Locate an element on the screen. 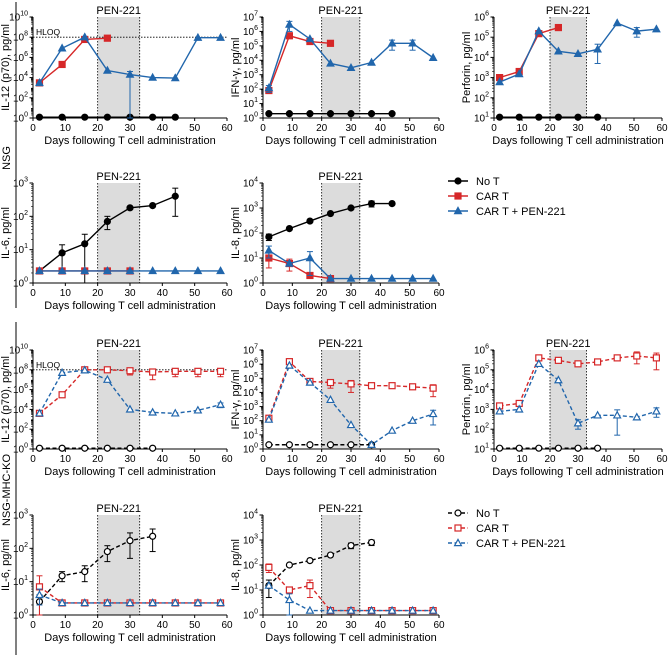 This screenshot has height=659, width=668. x-tick-label: 0 is located at coordinates (33, 625).